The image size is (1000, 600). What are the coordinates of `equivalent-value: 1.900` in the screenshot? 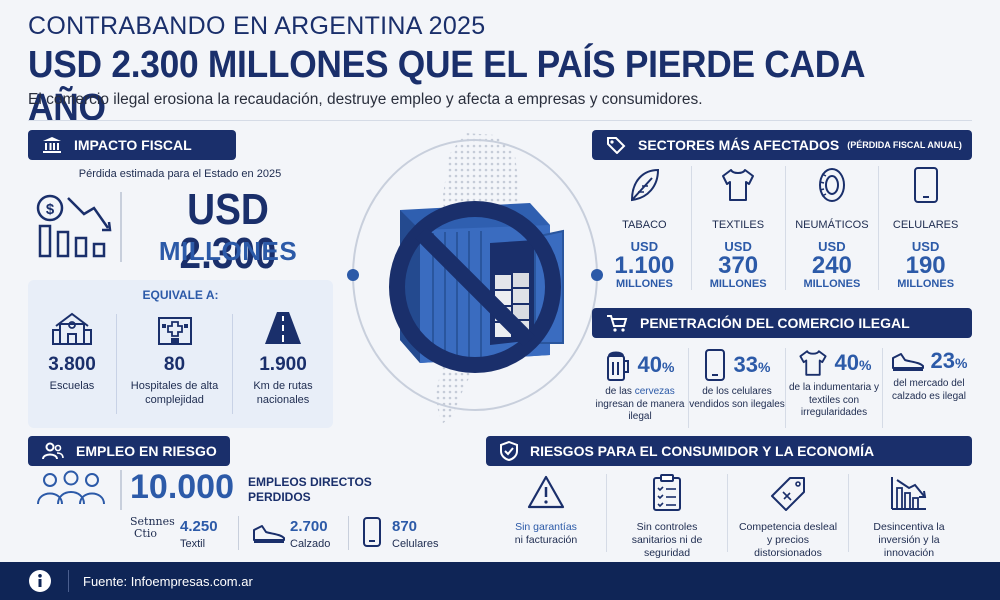 It's located at (283, 364).